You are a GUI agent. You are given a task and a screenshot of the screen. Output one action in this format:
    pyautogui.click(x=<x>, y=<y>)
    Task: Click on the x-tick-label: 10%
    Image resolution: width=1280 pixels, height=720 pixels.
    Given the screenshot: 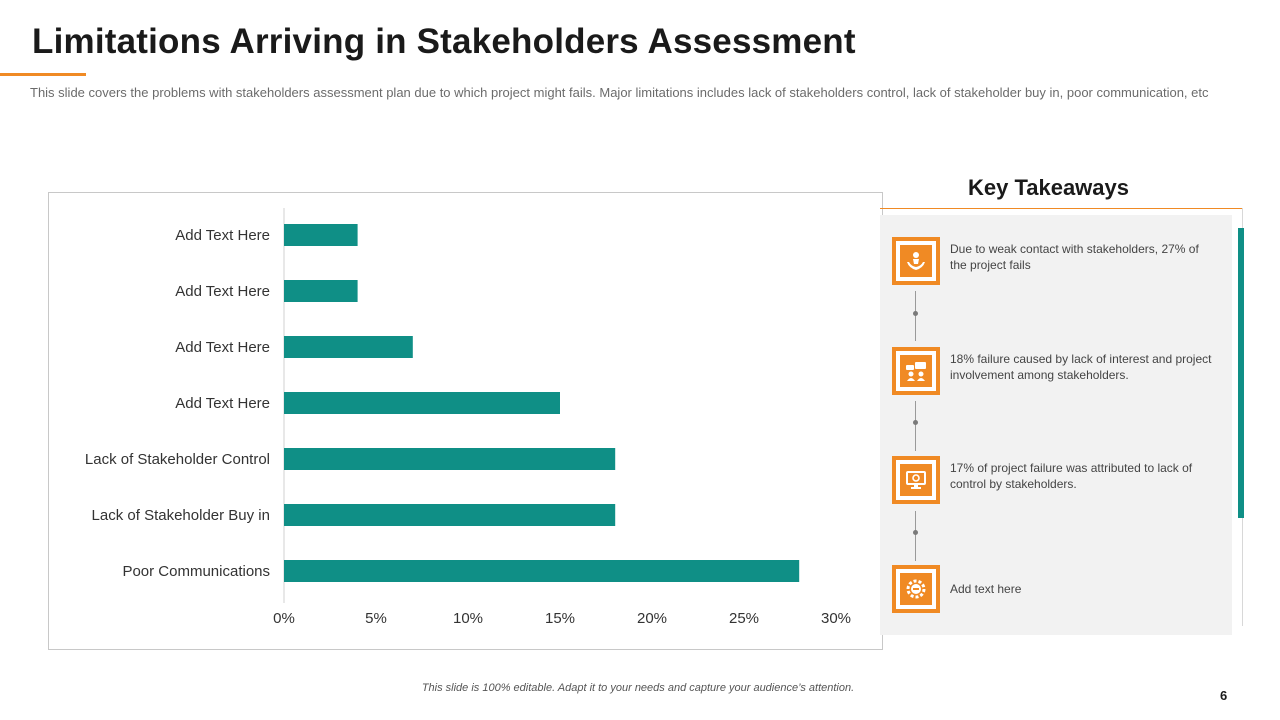 What is the action you would take?
    pyautogui.click(x=468, y=618)
    